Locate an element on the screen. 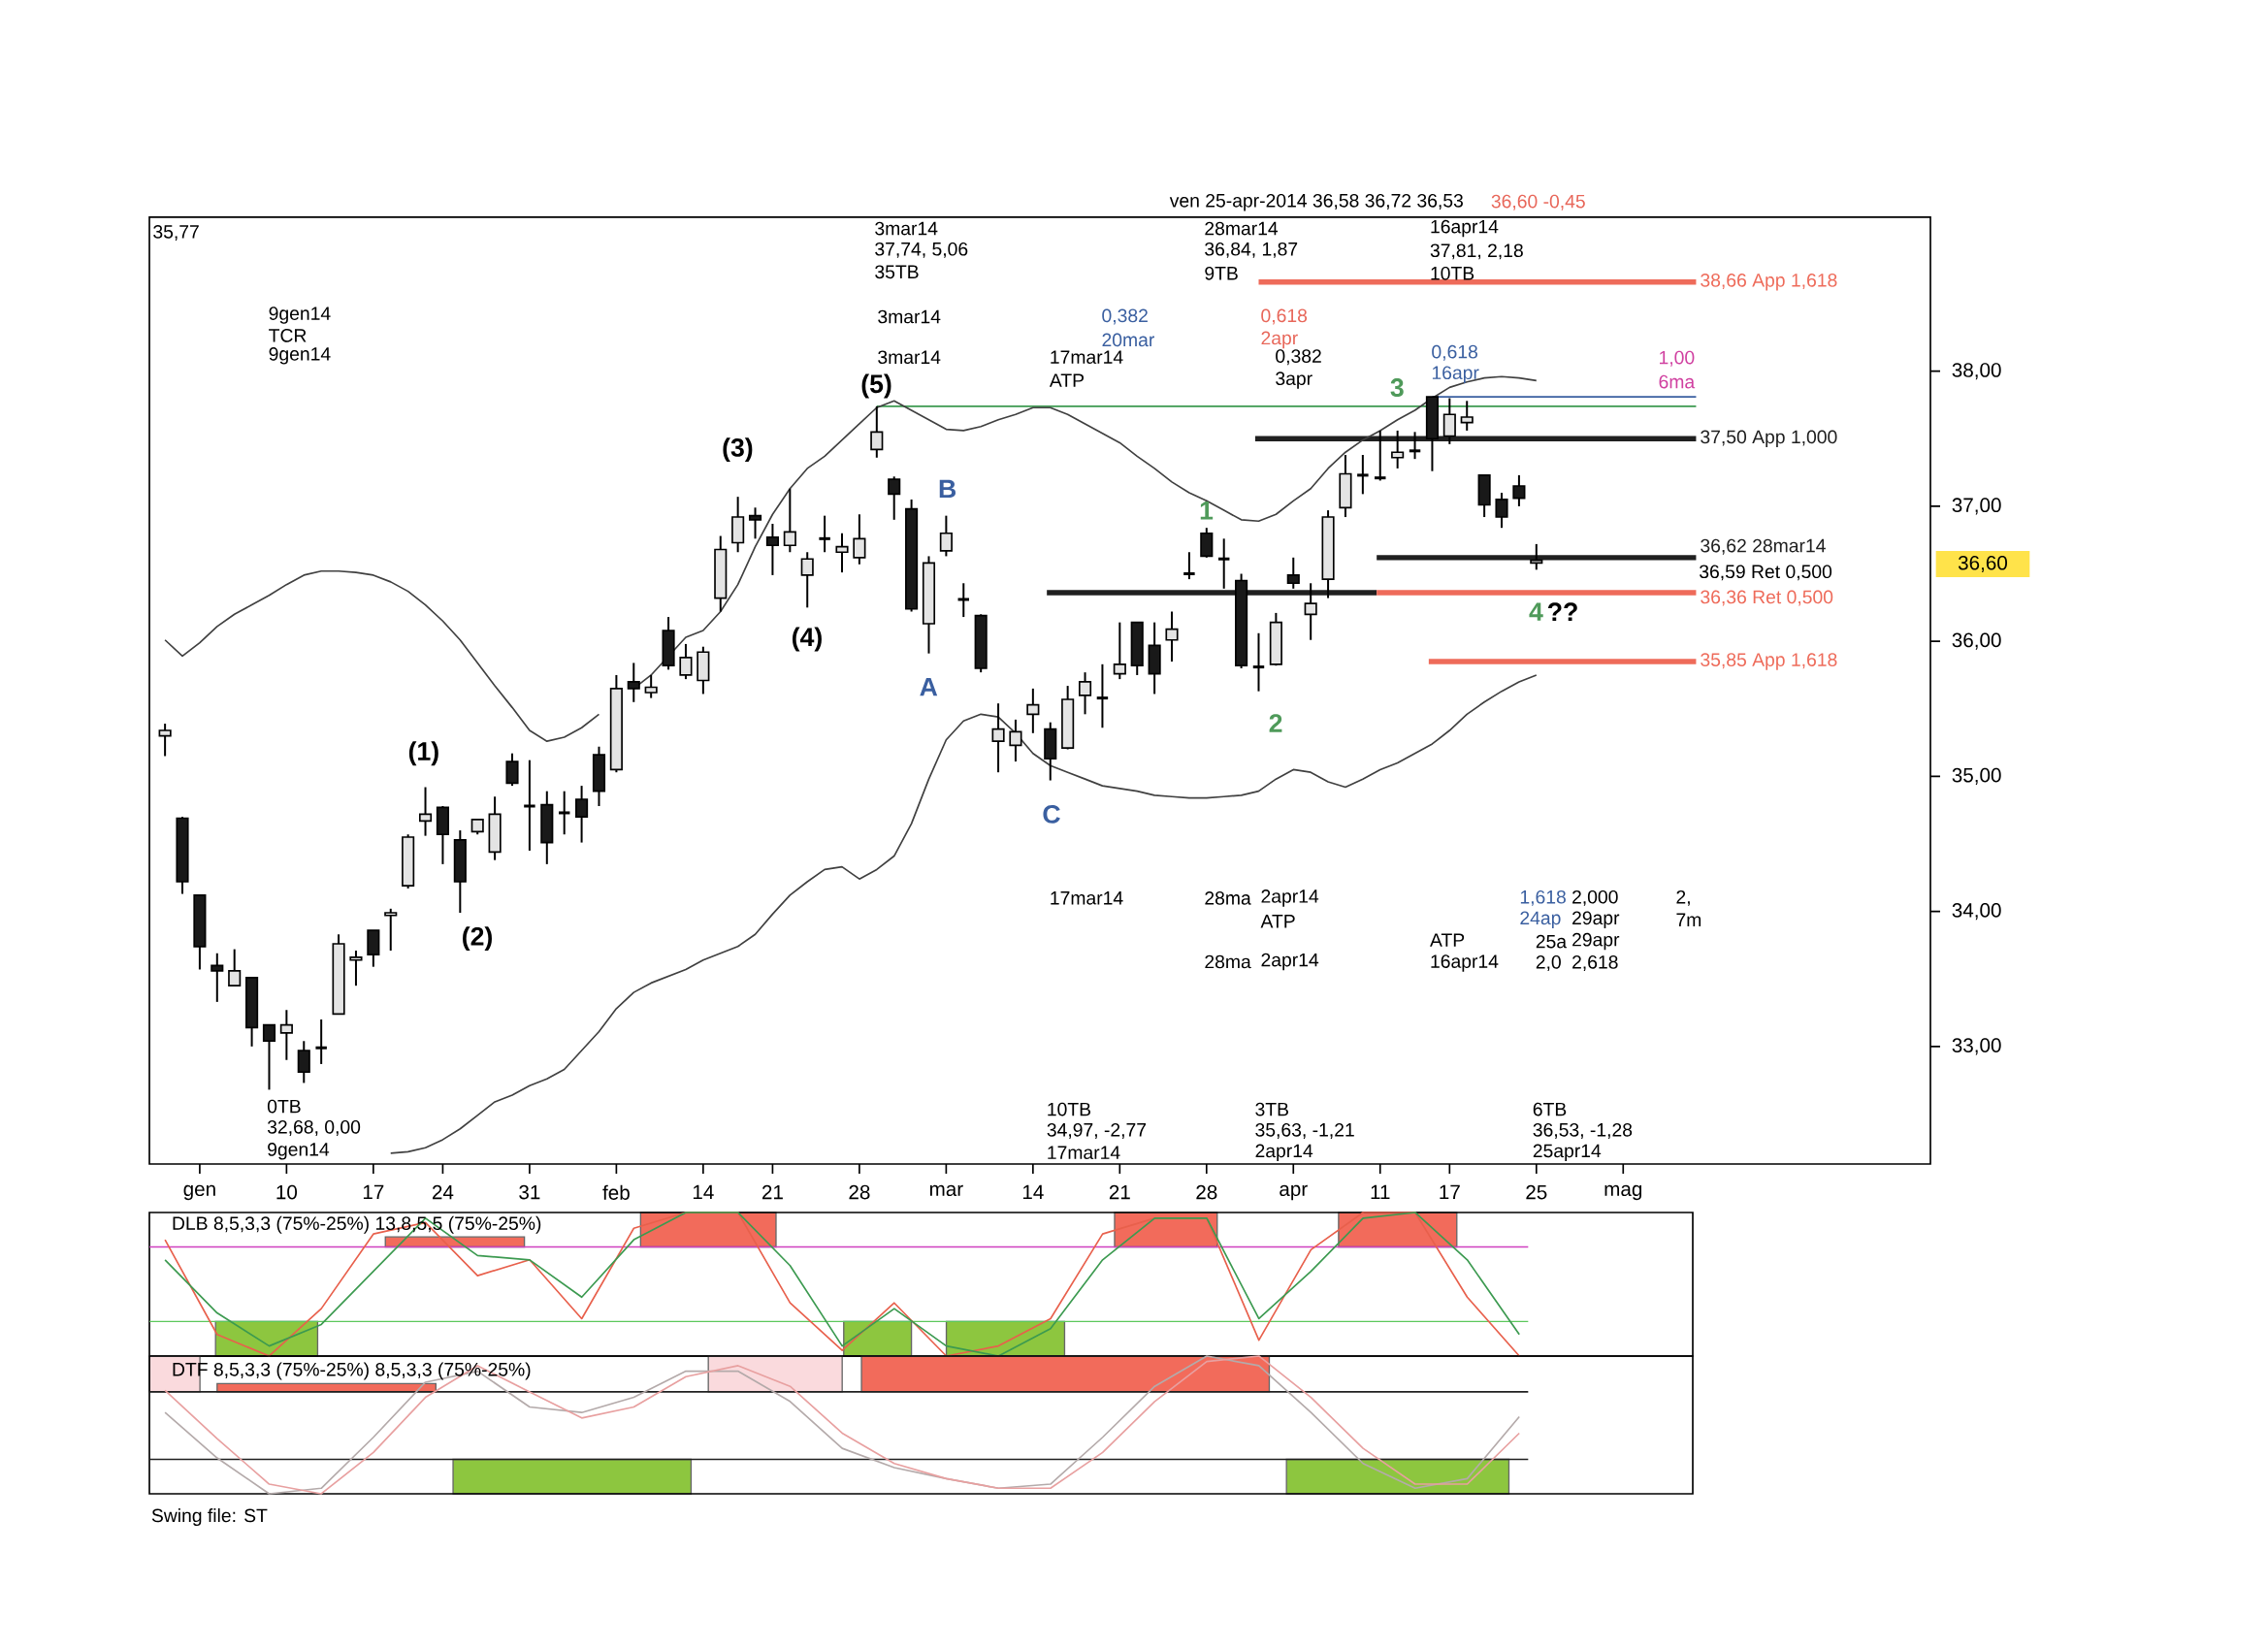 This screenshot has width=2268, height=1649. x-tick-label: 14 is located at coordinates (703, 1191).